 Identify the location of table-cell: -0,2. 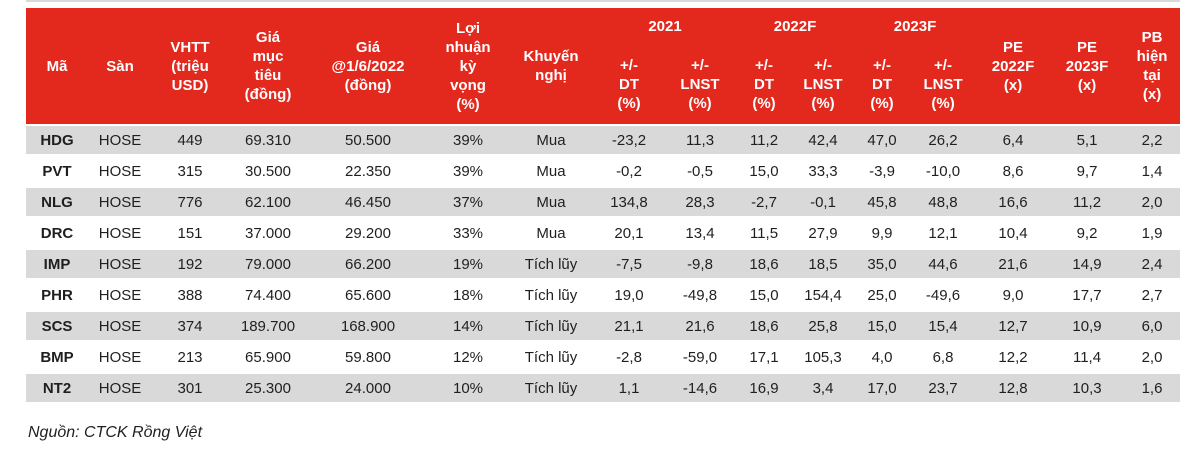
(629, 171).